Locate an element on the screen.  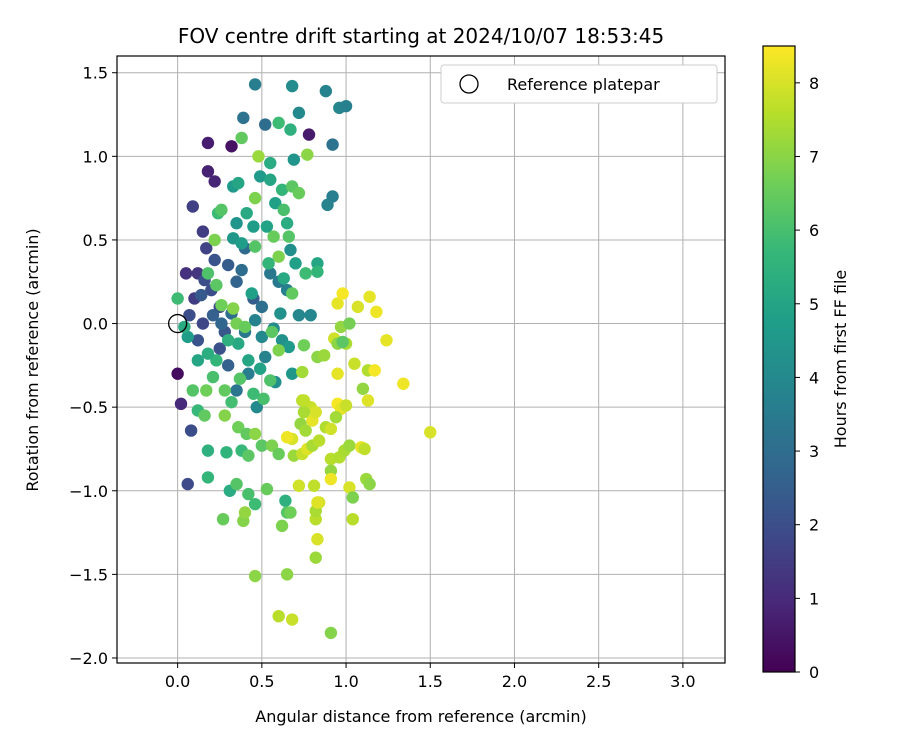
colorbar-tick-label: 5 is located at coordinates (814, 304).